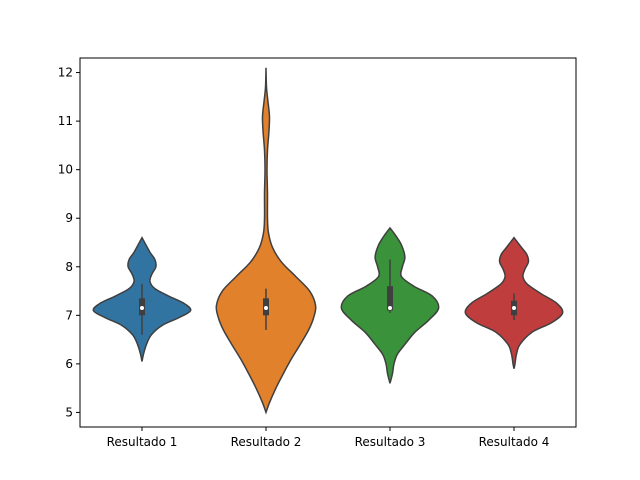 This screenshot has height=480, width=640. Describe the element at coordinates (65, 73) in the screenshot. I see `y-tick-label-12: 12` at that location.